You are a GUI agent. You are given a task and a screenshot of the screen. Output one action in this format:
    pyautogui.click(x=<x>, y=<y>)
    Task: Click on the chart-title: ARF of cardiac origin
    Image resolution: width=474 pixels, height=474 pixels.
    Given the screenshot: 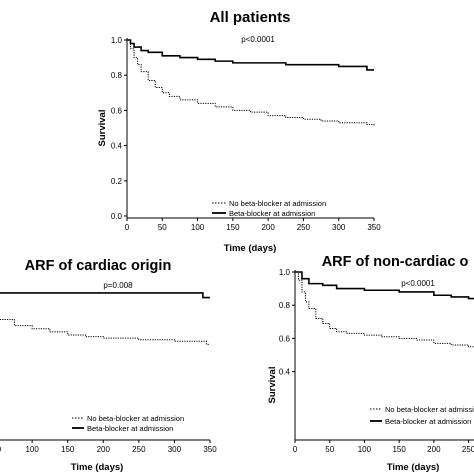 What is the action you would take?
    pyautogui.click(x=98, y=266)
    